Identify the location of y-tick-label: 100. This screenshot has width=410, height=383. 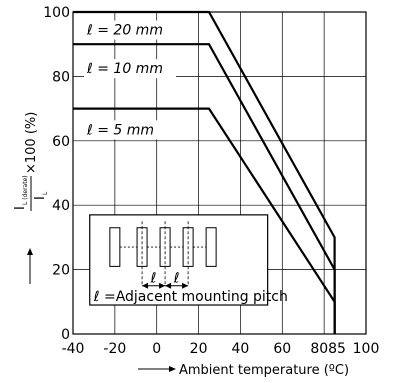
(56, 13).